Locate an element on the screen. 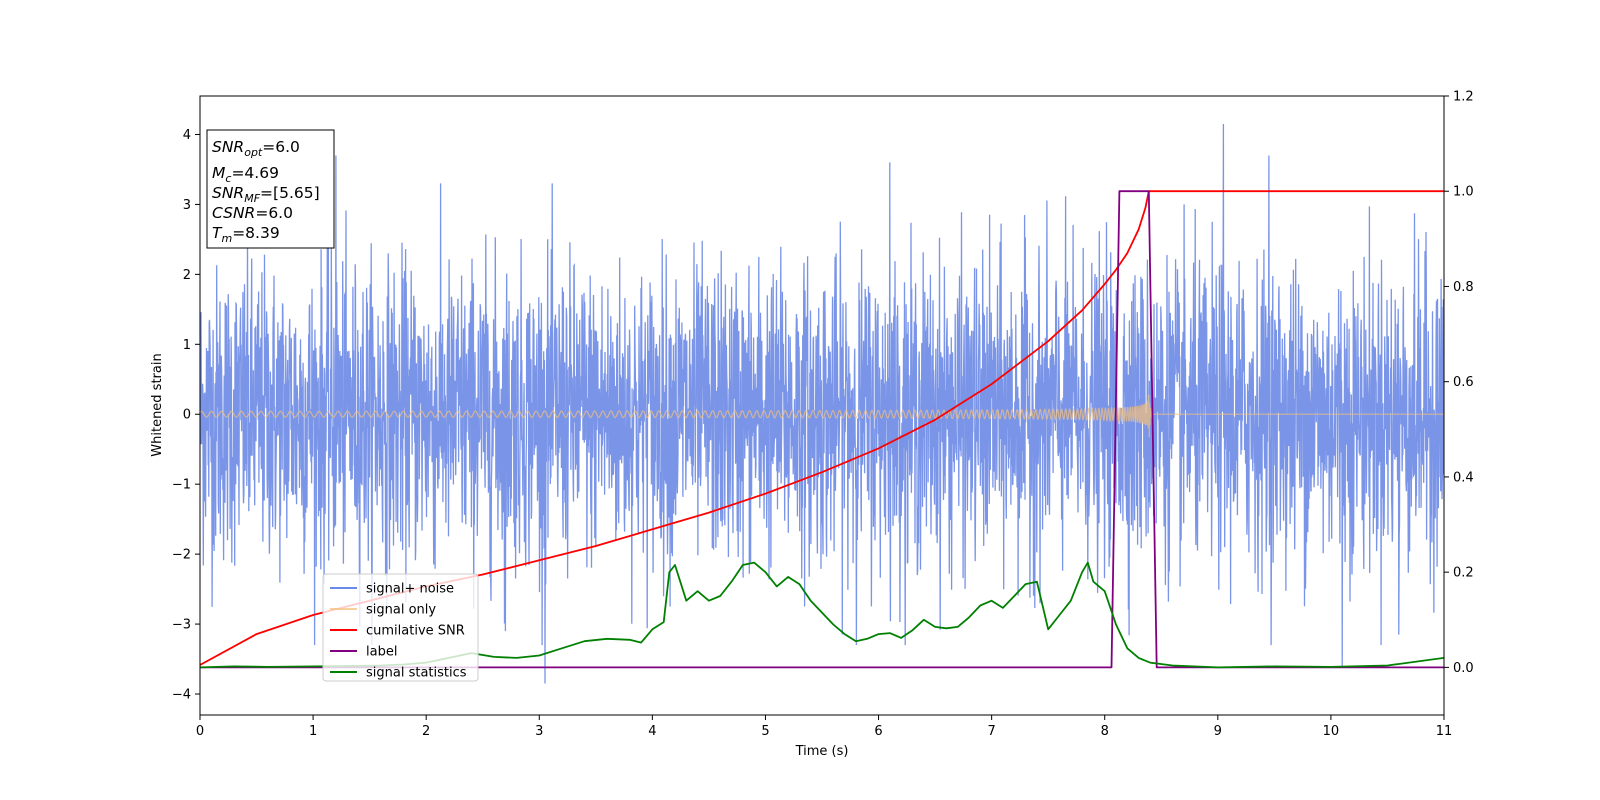 The height and width of the screenshot is (800, 1600). y-right-tick-label: 0.6 is located at coordinates (1463, 382).